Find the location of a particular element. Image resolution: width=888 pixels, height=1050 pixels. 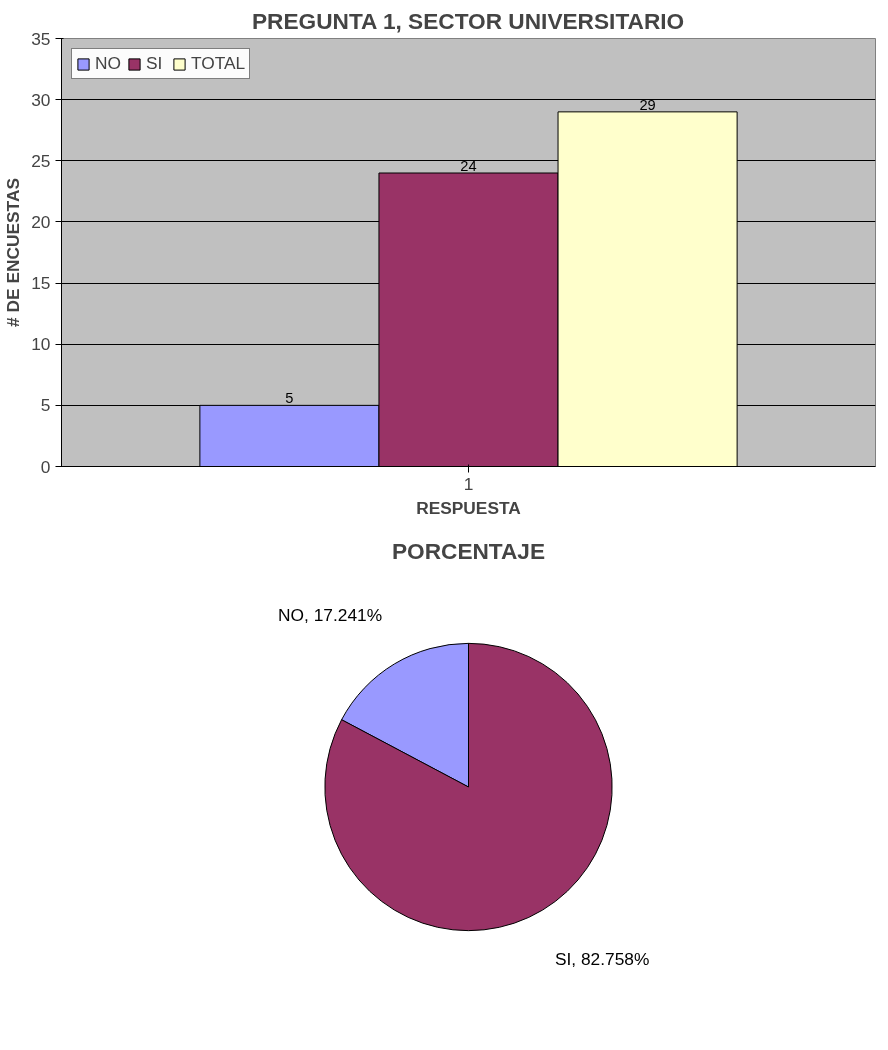

y-tick-label: 20 is located at coordinates (41, 221).